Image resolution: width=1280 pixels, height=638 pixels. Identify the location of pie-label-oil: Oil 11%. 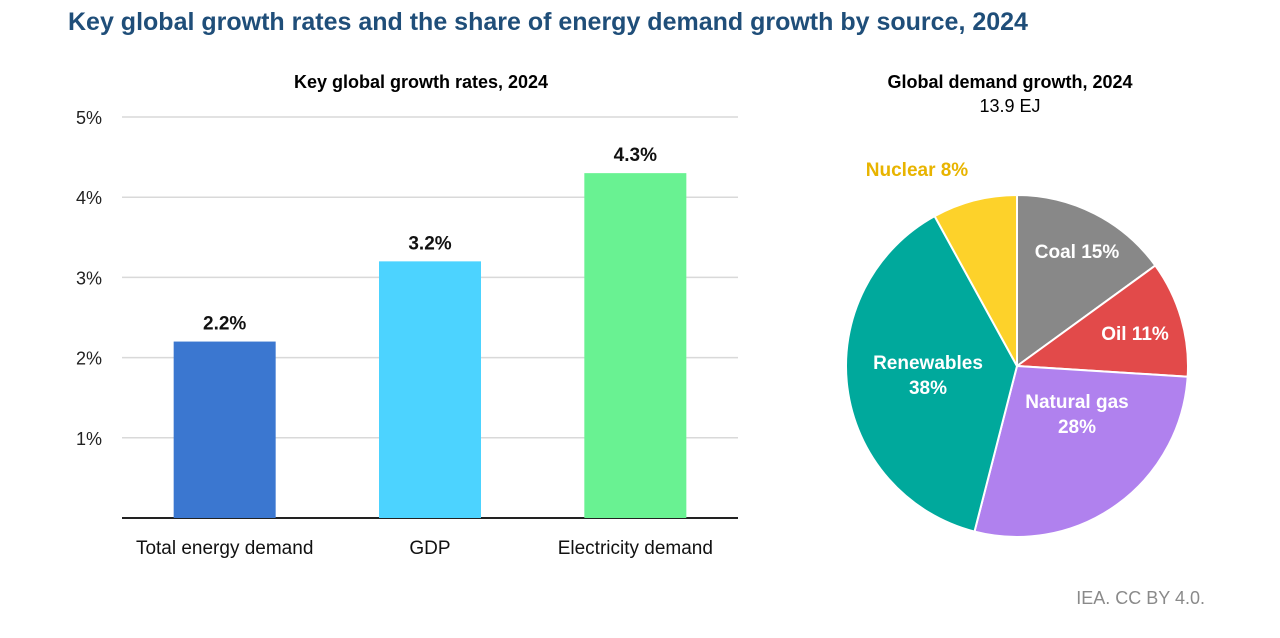
(1135, 334).